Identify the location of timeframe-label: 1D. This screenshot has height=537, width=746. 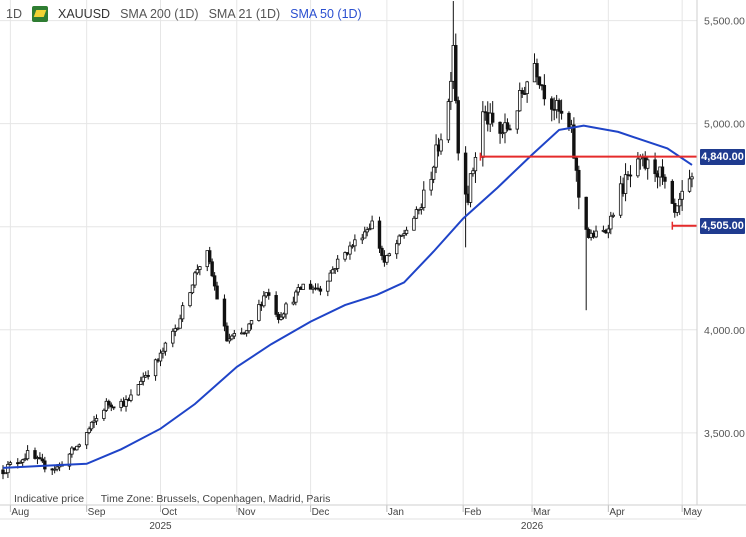
(14, 14).